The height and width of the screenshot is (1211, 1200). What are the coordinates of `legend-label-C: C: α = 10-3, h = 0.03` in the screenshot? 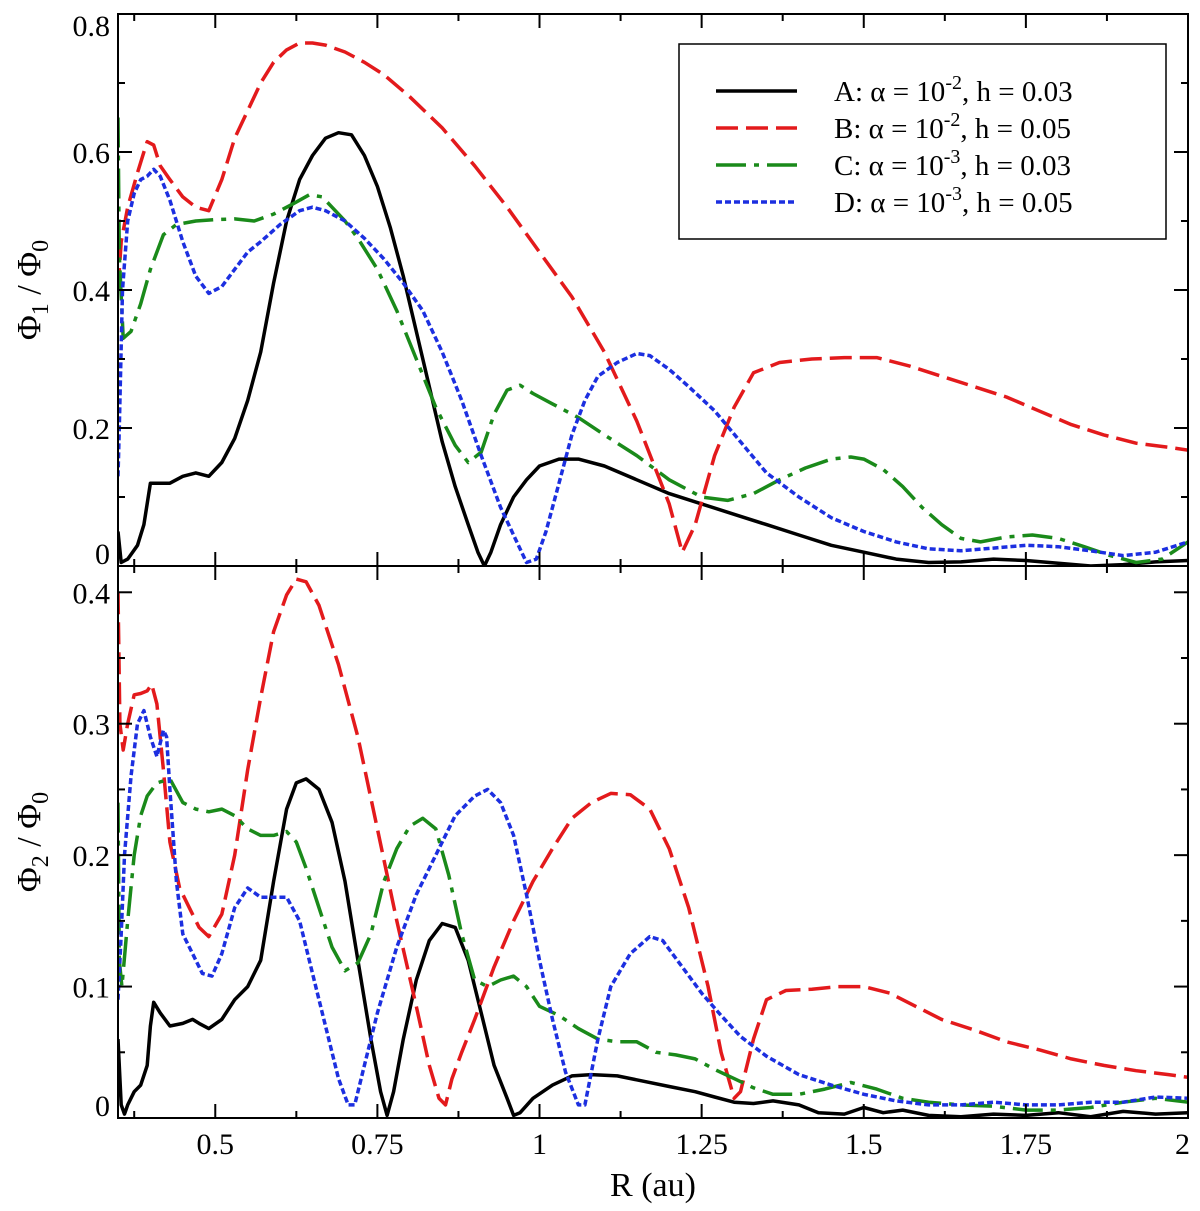 It's located at (952, 164).